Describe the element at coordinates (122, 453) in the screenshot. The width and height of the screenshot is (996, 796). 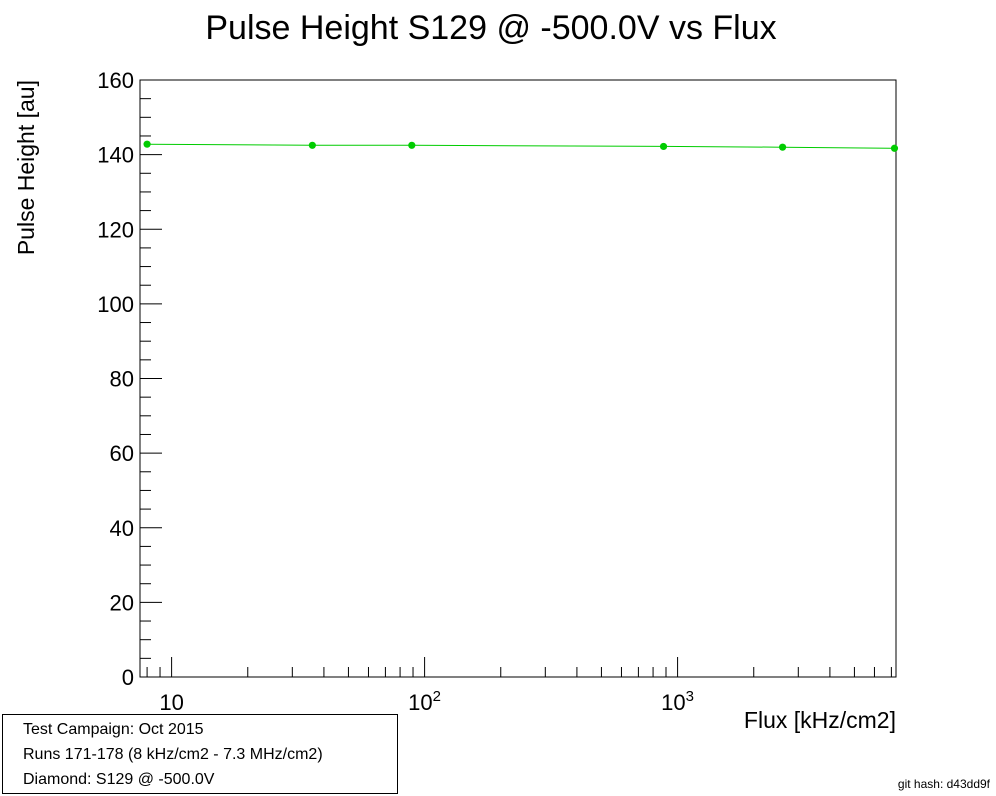
I see `y-tick-label: 60` at that location.